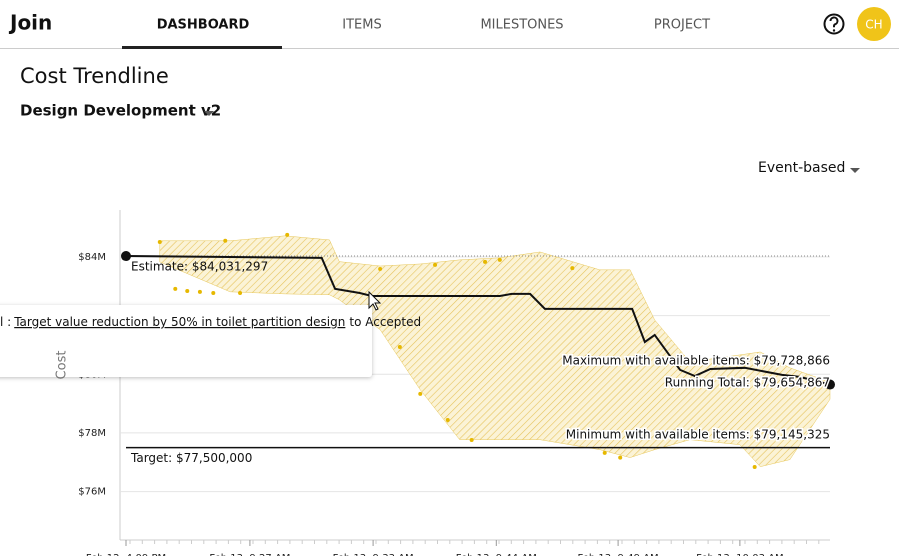 The image size is (899, 556). What do you see at coordinates (126, 554) in the screenshot?
I see `x-tick-label: Feb 12, 4:09 PM` at bounding box center [126, 554].